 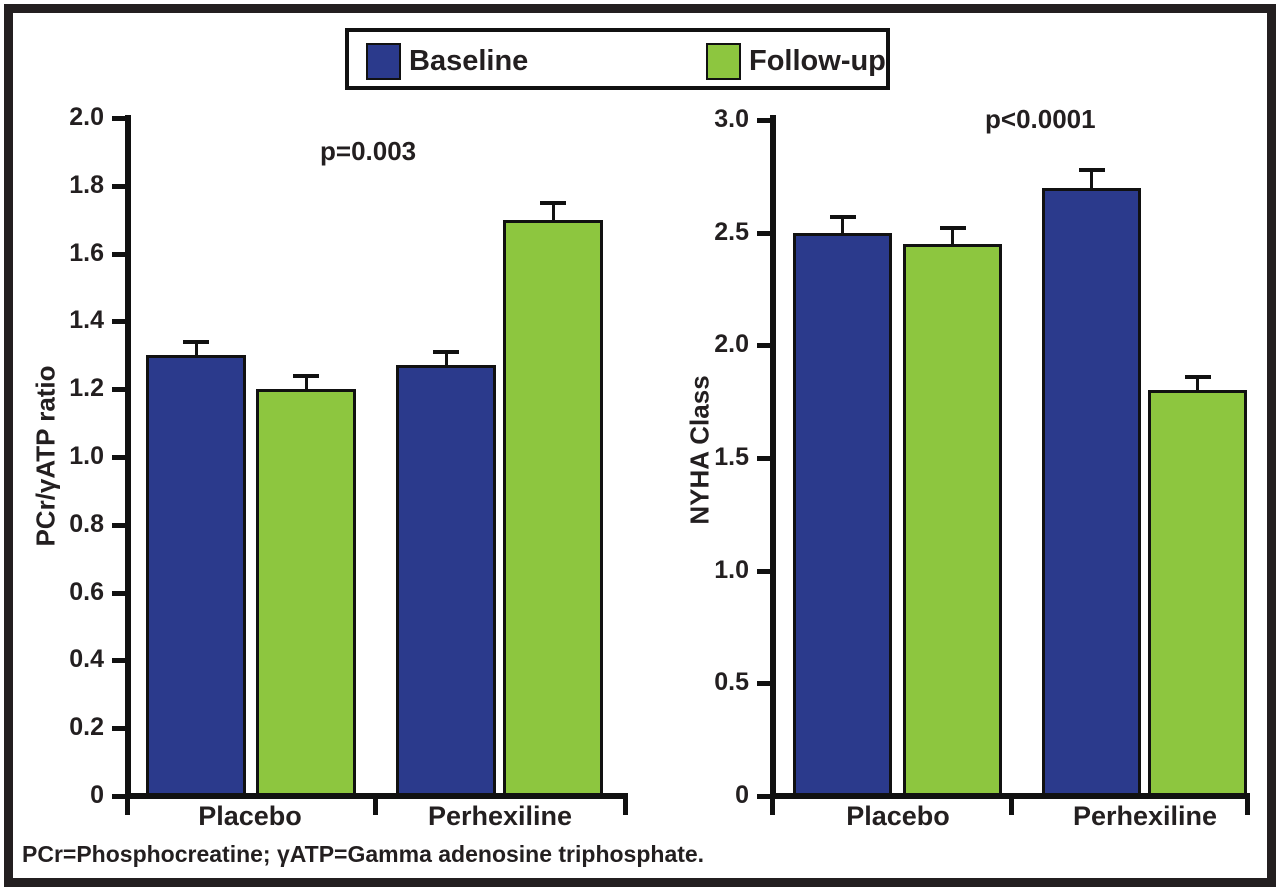 I want to click on y-tick-label: 0.6, so click(x=86, y=591).